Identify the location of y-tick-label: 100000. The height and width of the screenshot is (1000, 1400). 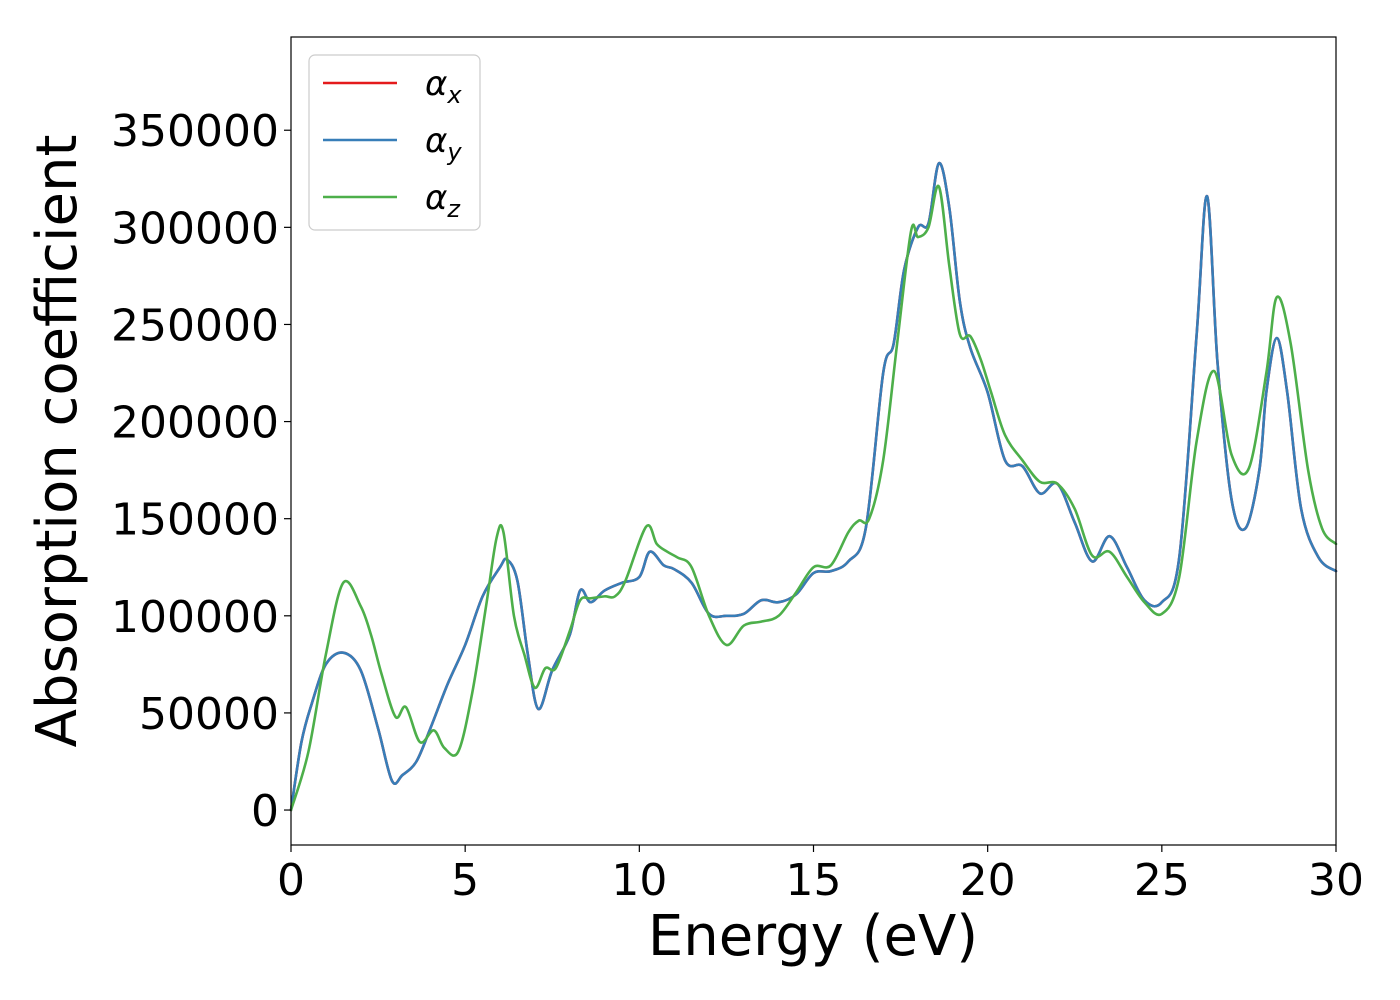
(195, 617).